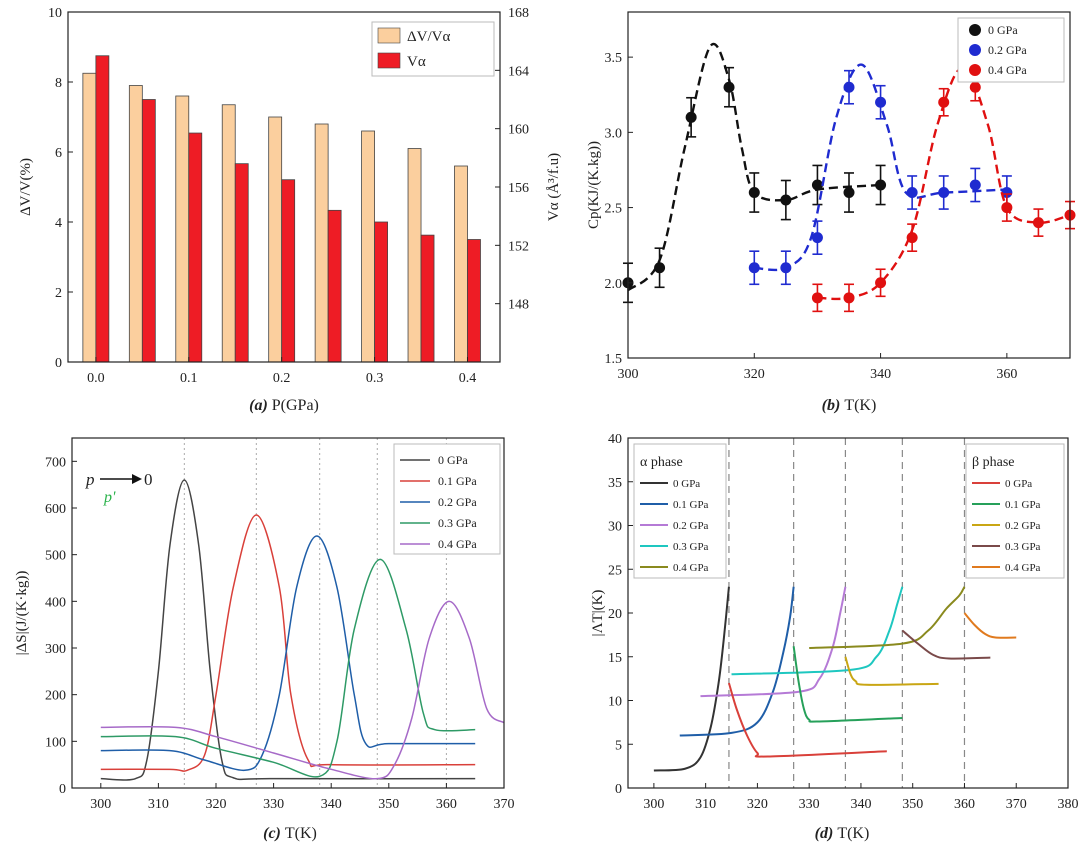 The width and height of the screenshot is (1080, 849). What do you see at coordinates (58, 153) in the screenshot?
I see `left-axis-tick-label: 6` at bounding box center [58, 153].